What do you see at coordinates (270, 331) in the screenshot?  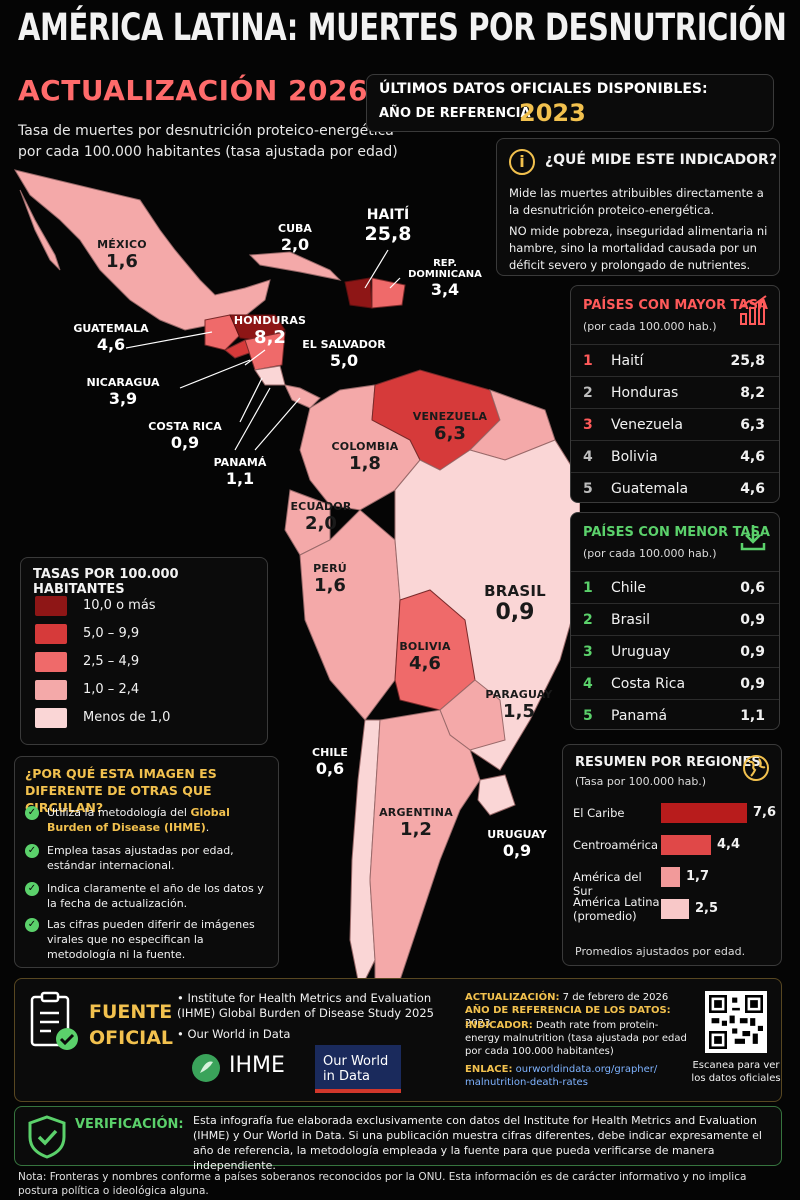 I see `label-honduras: HONDURAS 8,2` at bounding box center [270, 331].